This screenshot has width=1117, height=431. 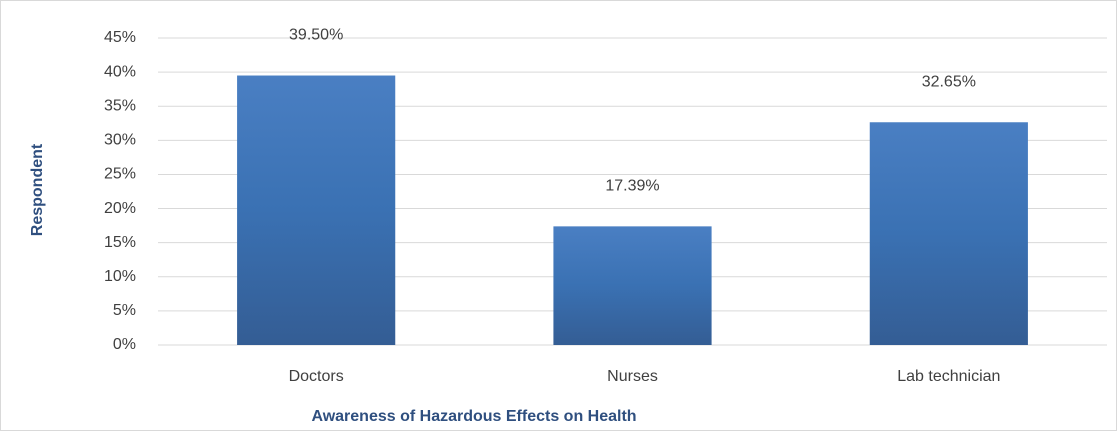 I want to click on x-tick-label: Doctors, so click(x=316, y=376).